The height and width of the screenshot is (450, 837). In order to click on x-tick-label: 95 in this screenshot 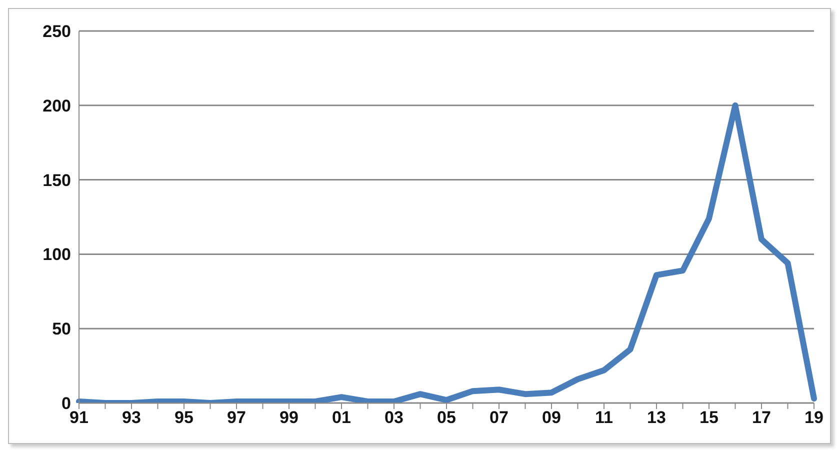, I will do `click(184, 418)`.